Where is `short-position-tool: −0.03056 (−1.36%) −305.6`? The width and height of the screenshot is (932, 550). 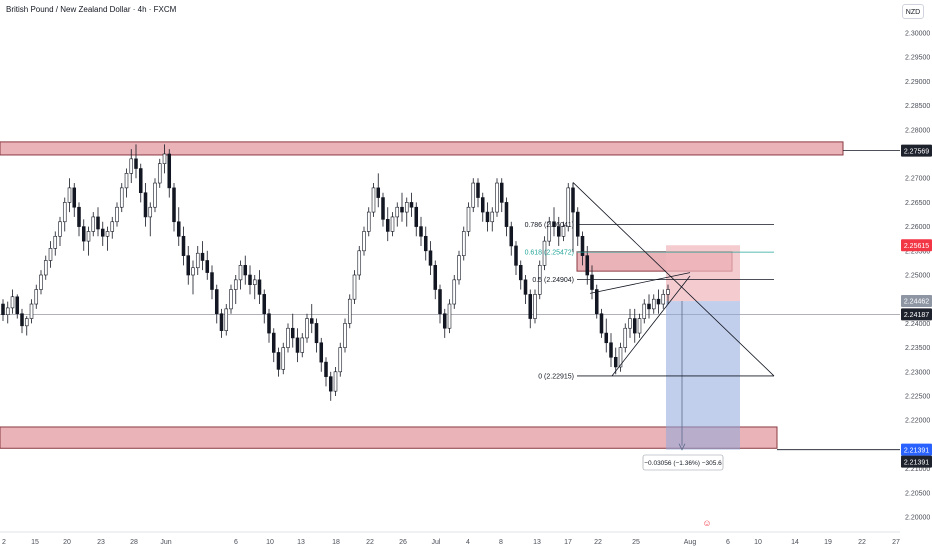
short-position-tool: −0.03056 (−1.36%) −305.6 is located at coordinates (691, 358).